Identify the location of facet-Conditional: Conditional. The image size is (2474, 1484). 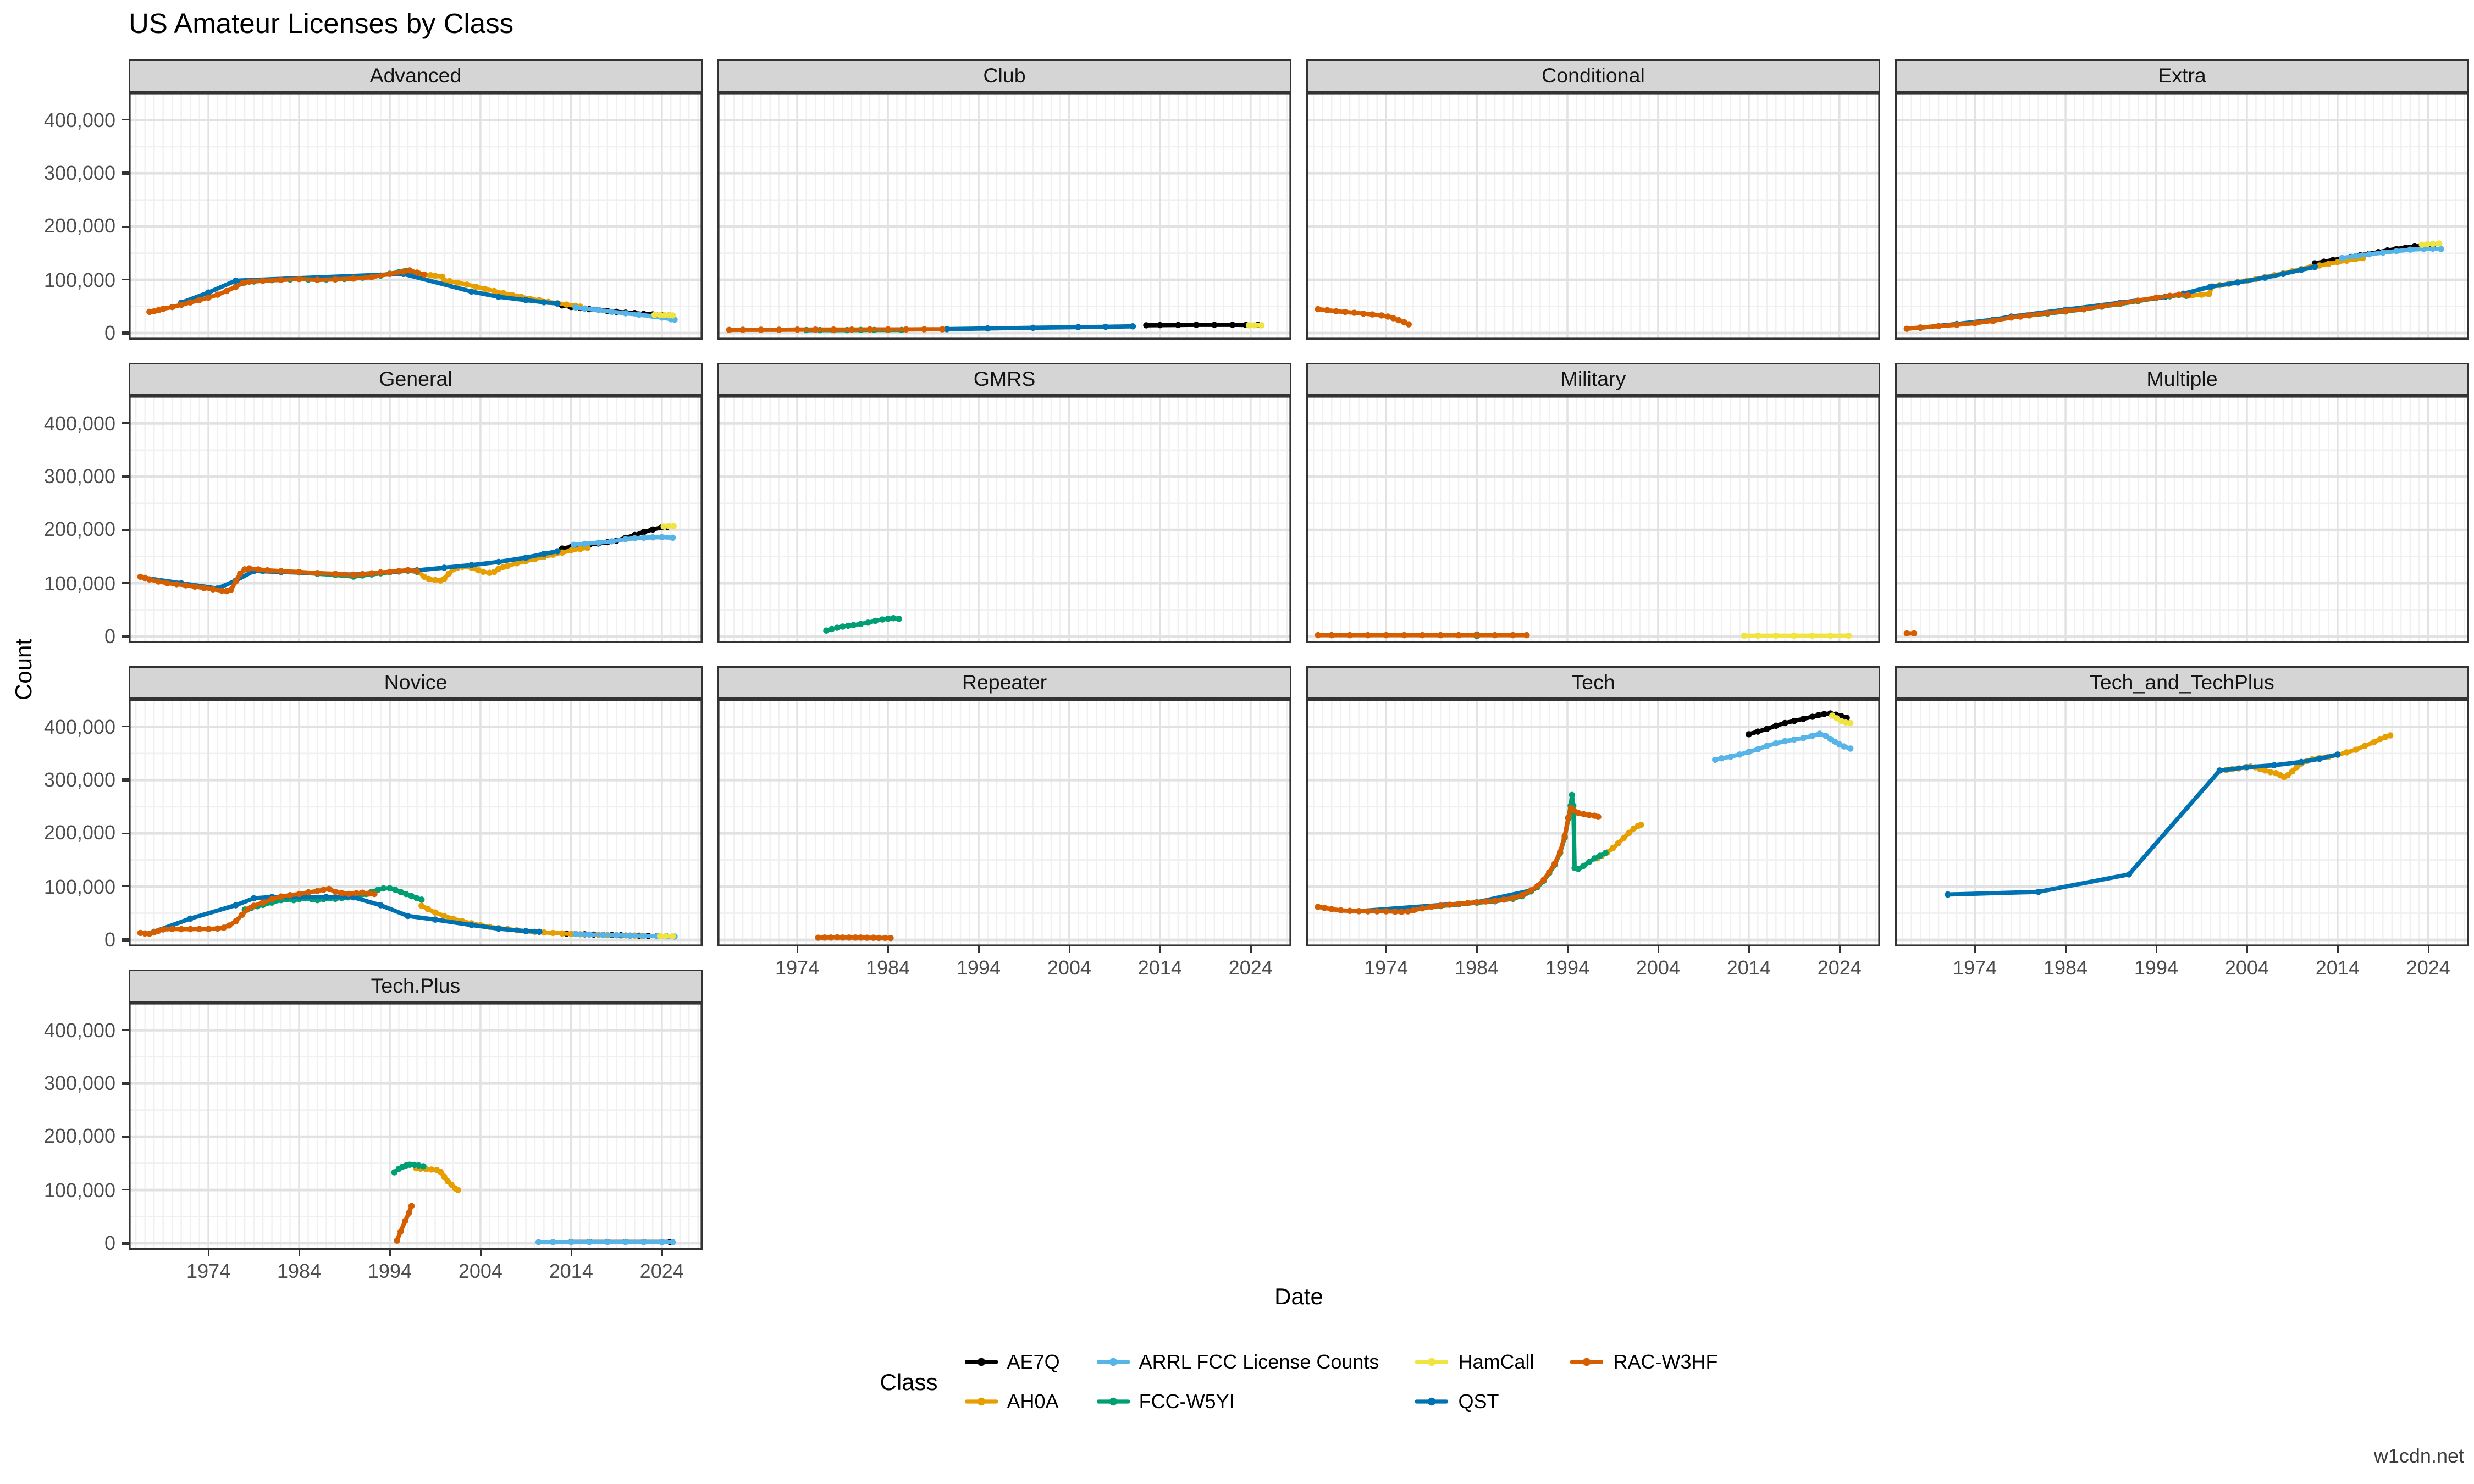
(1593, 199).